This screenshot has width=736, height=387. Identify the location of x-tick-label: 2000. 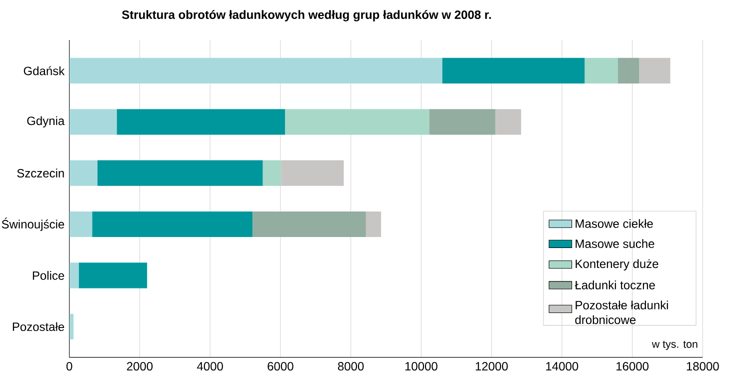
(139, 366).